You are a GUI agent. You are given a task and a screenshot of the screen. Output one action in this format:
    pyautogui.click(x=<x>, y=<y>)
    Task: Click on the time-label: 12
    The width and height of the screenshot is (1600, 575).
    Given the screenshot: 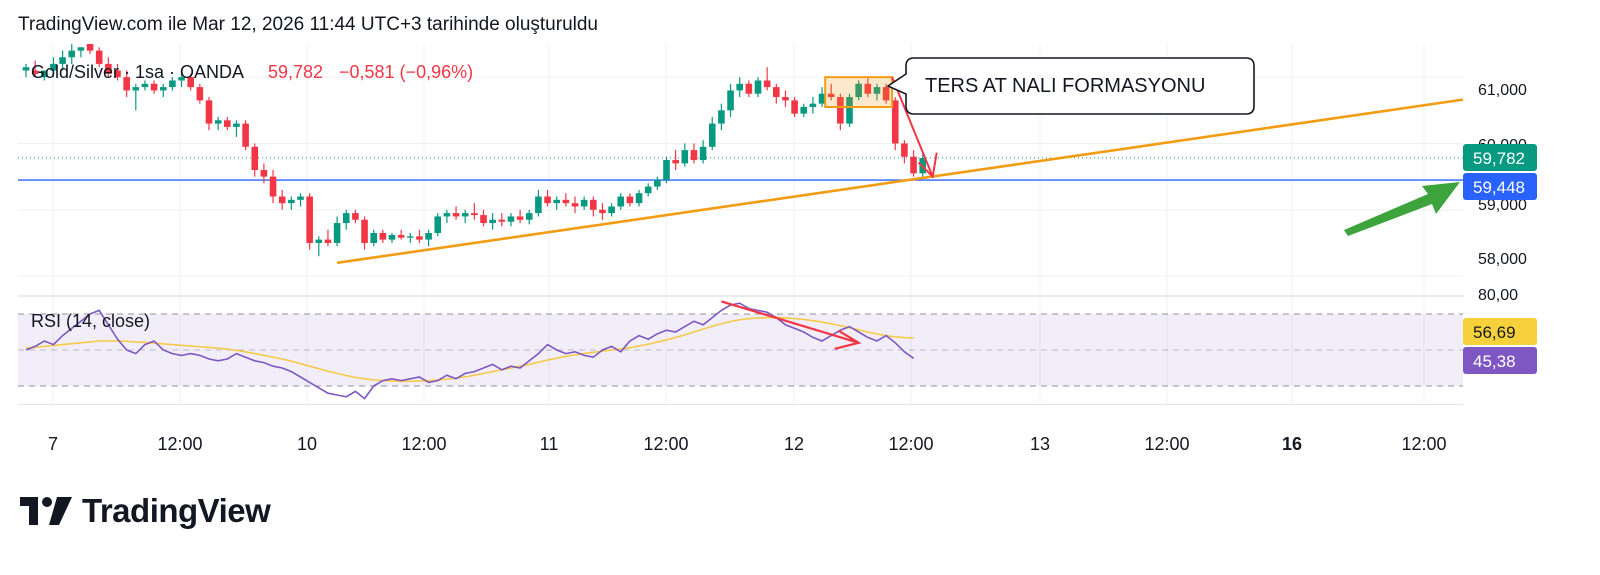 What is the action you would take?
    pyautogui.click(x=794, y=444)
    